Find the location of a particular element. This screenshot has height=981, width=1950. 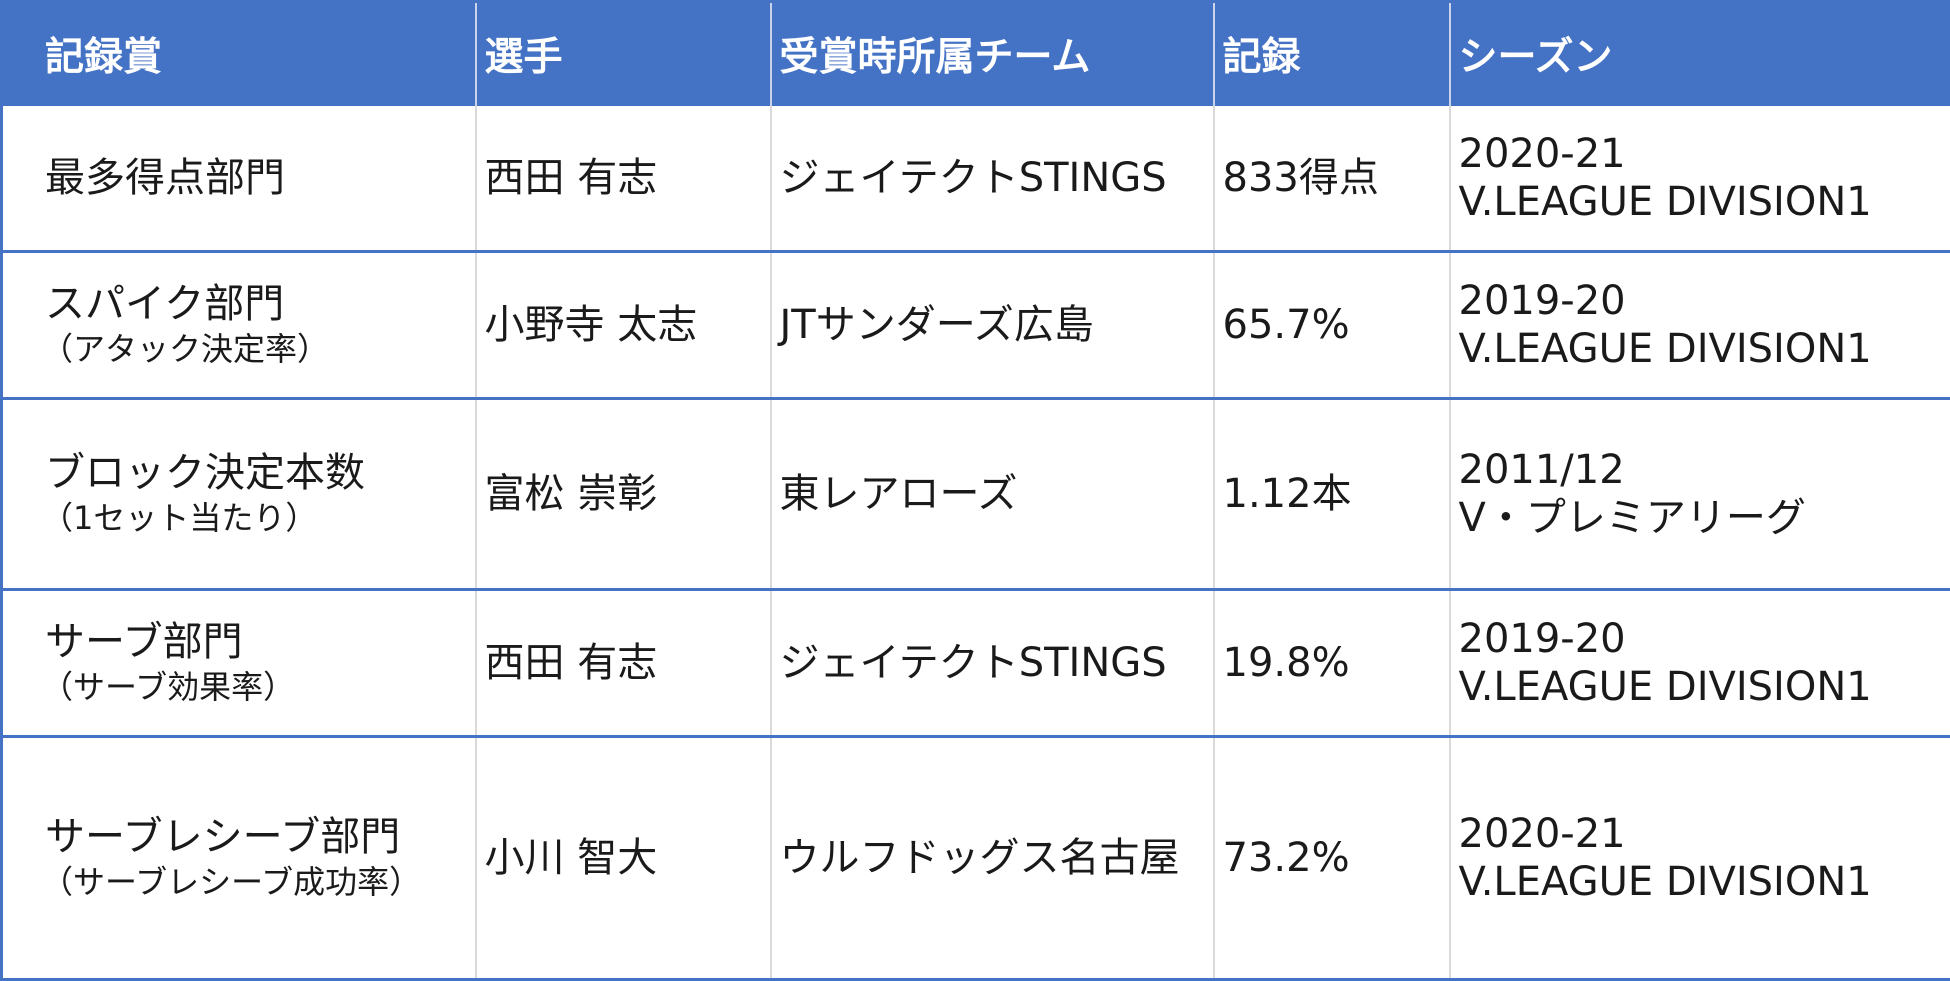

player-cell: 富松 崇彰 is located at coordinates (623, 494).